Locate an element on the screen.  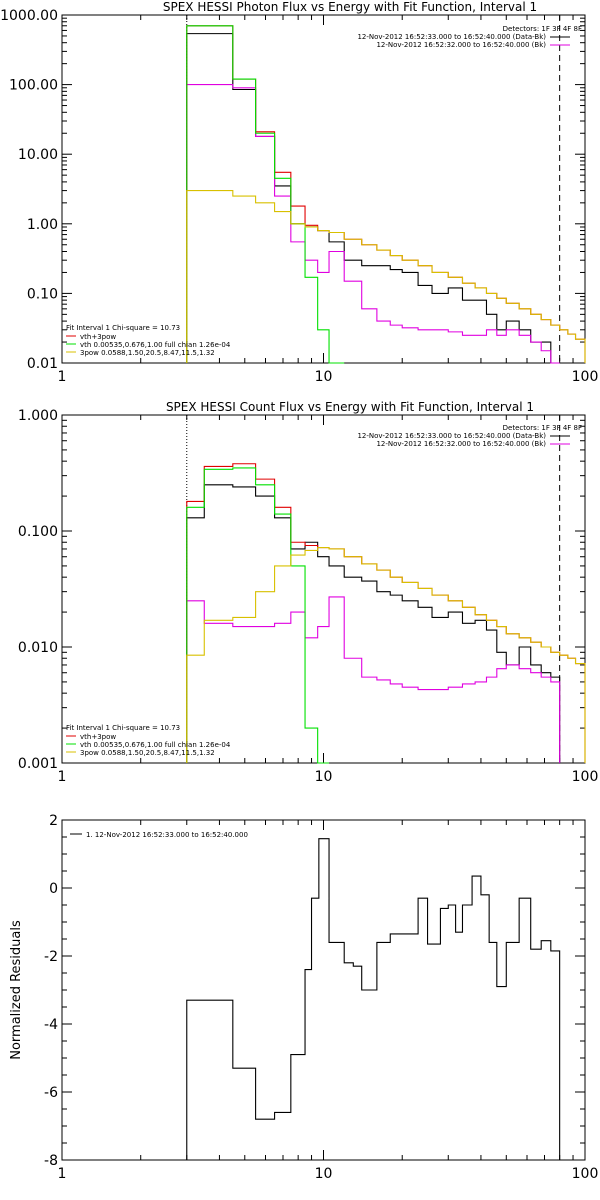
count-flux-legend-total: vth+3pow is located at coordinates (98, 737).